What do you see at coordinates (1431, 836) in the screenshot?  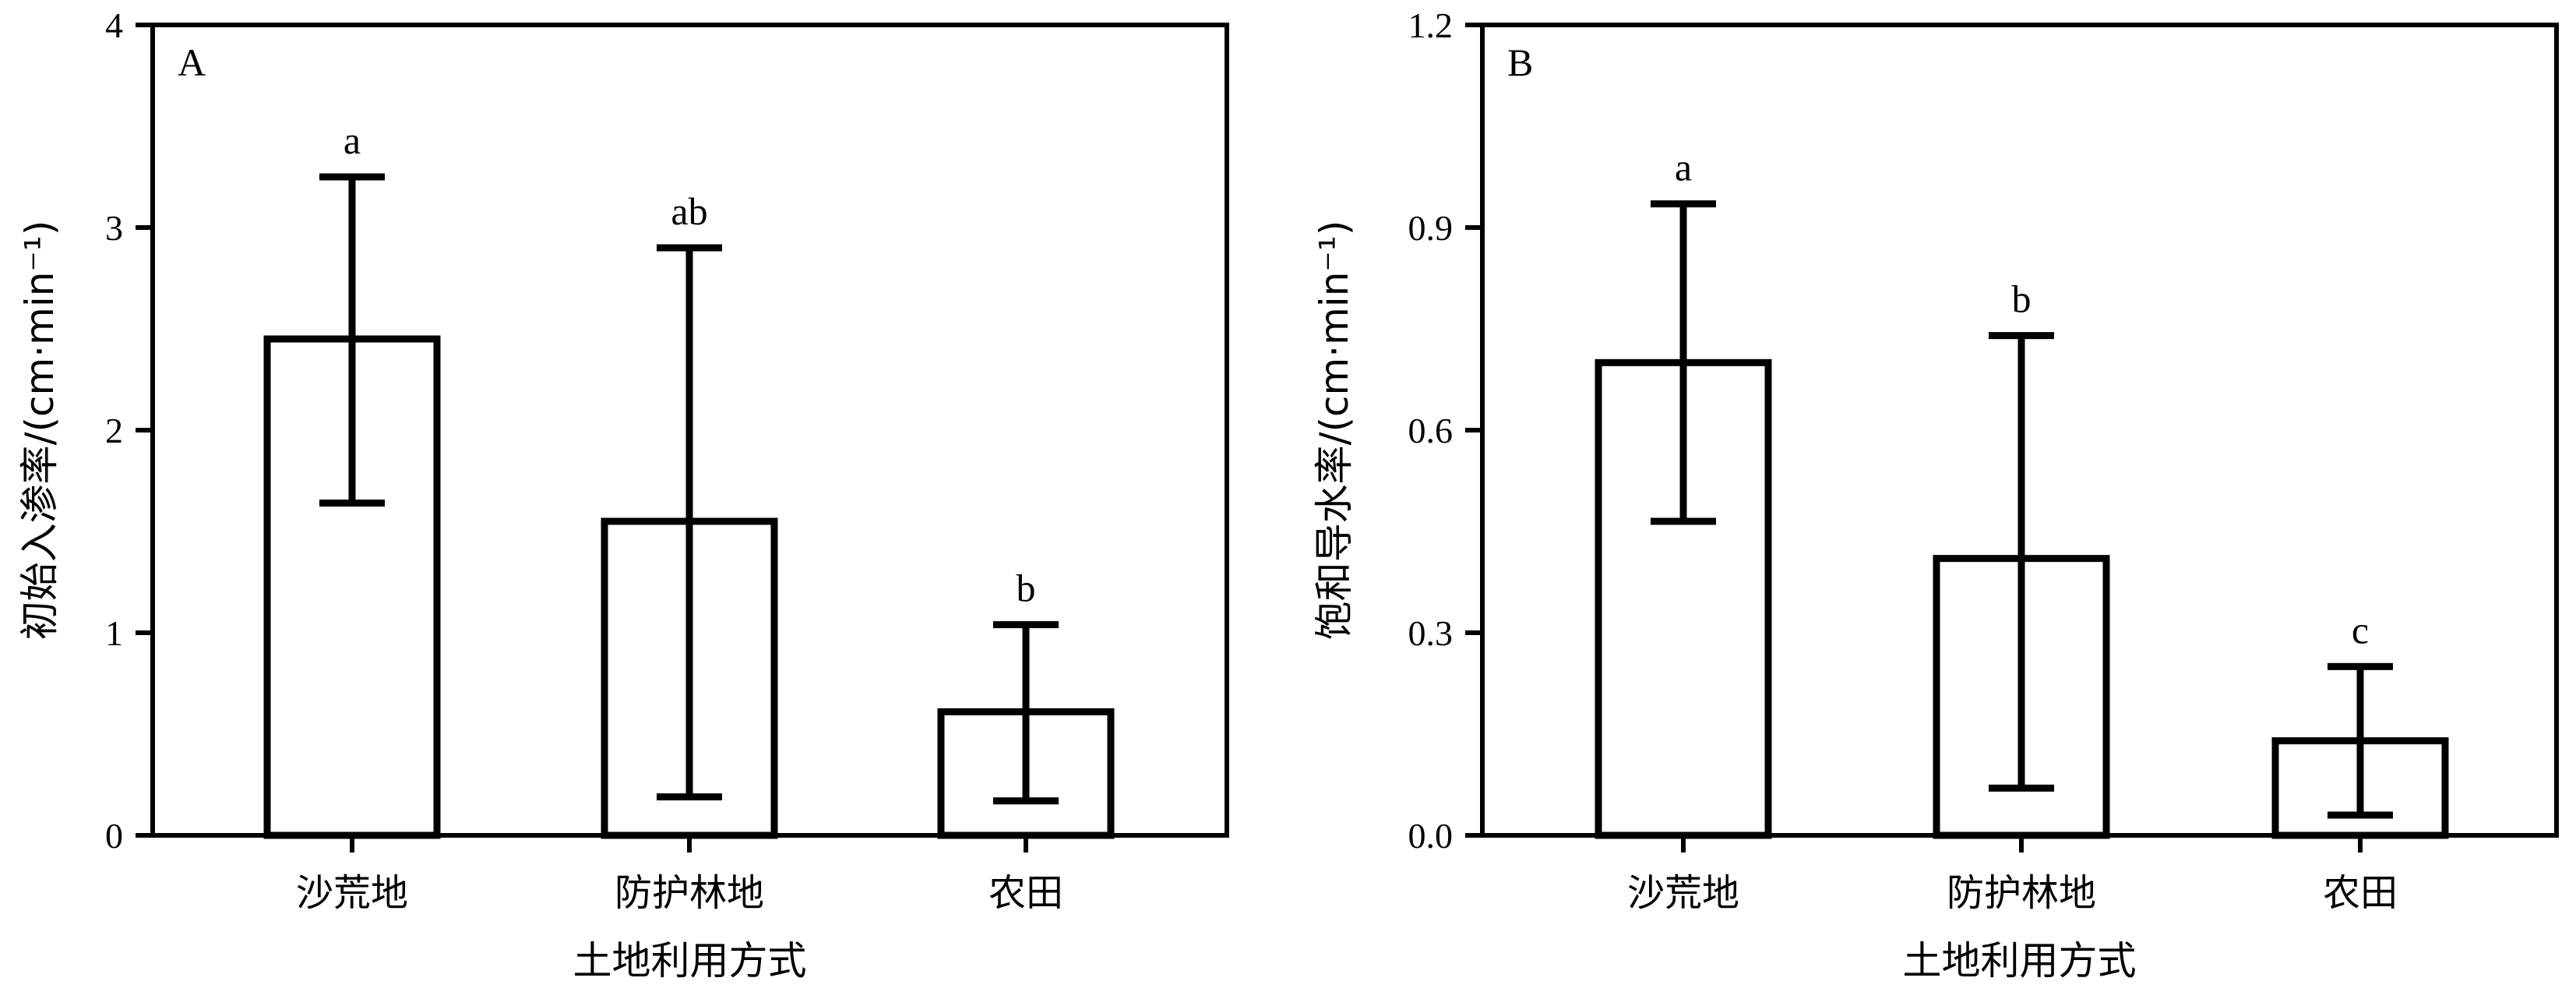 I see `y-tick-label: 0.0` at bounding box center [1431, 836].